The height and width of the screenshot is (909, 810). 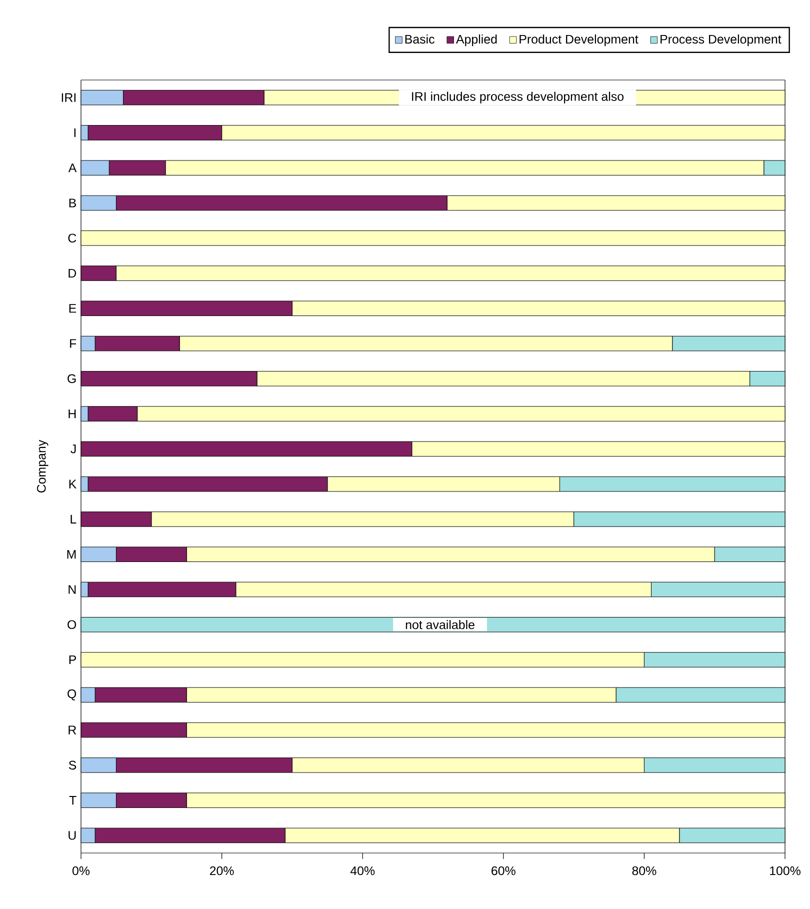 What do you see at coordinates (72, 730) in the screenshot?
I see `y-tick-label: R` at bounding box center [72, 730].